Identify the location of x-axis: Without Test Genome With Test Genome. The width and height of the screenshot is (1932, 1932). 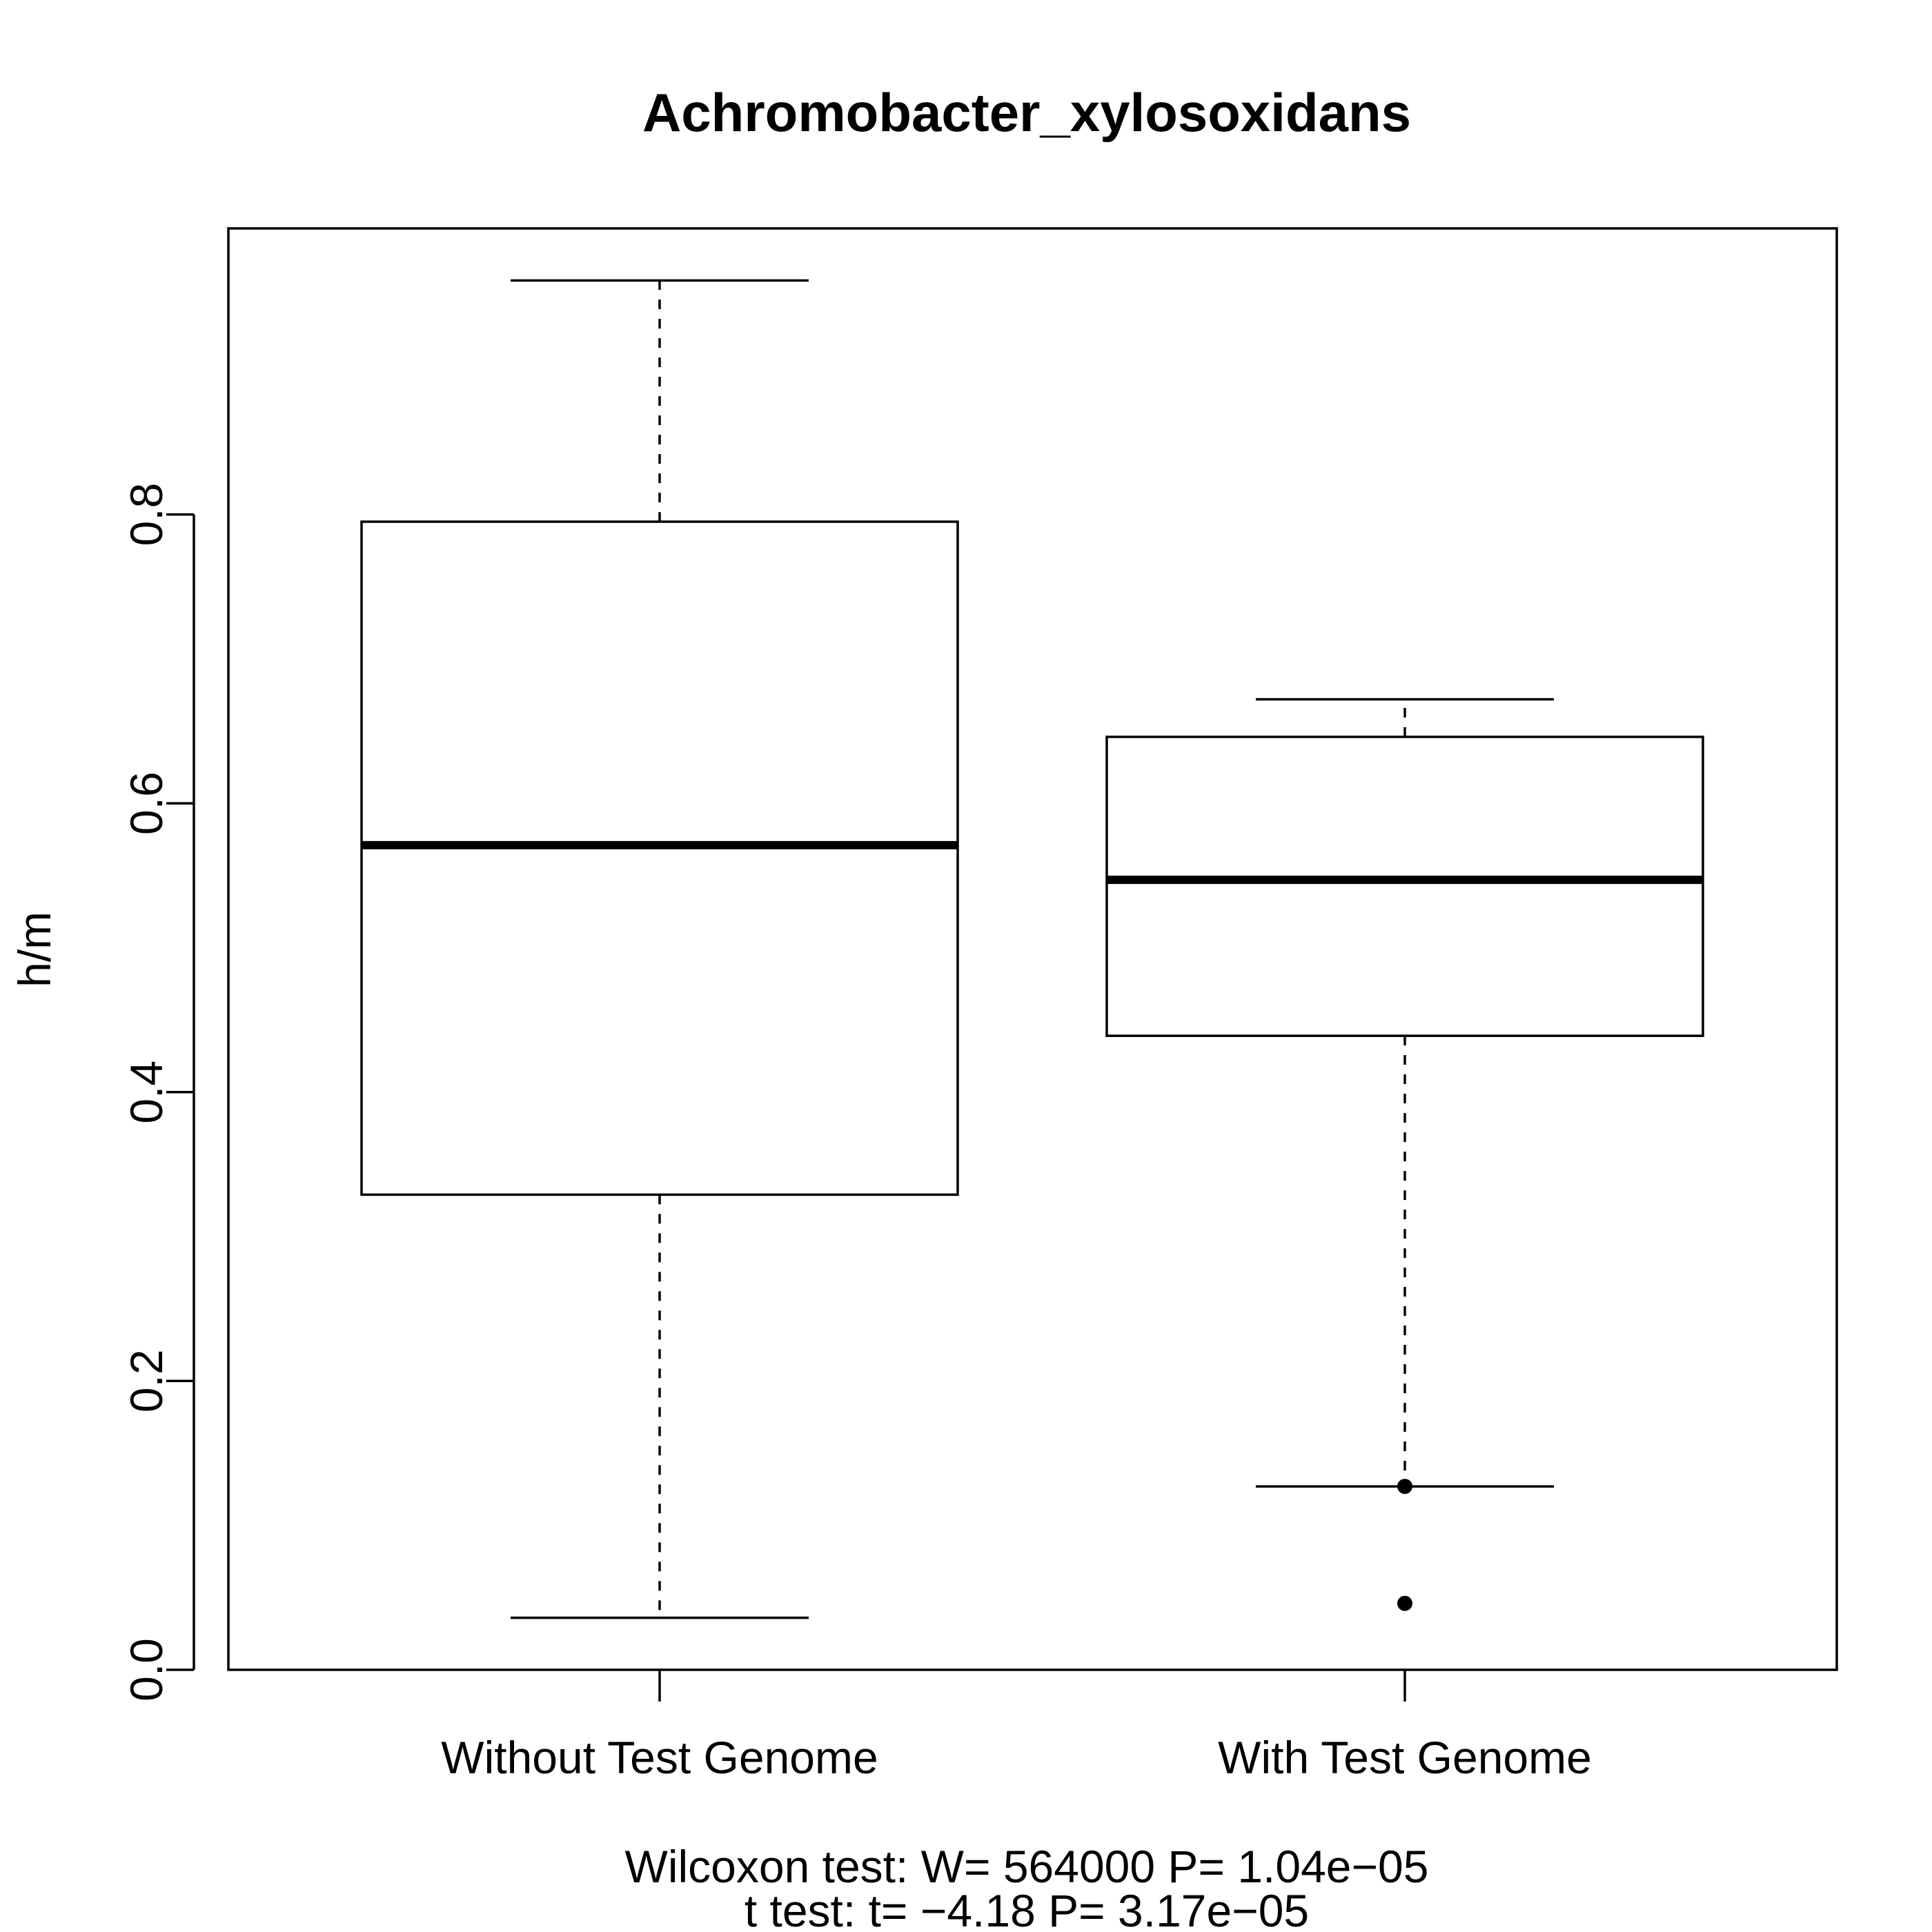
(1016, 1726).